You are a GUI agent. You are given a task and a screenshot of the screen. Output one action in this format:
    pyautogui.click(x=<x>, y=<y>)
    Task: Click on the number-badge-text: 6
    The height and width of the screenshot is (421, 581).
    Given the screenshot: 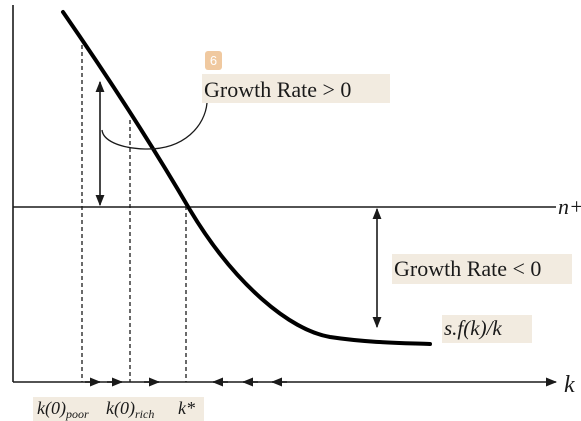 What is the action you would take?
    pyautogui.click(x=213, y=60)
    